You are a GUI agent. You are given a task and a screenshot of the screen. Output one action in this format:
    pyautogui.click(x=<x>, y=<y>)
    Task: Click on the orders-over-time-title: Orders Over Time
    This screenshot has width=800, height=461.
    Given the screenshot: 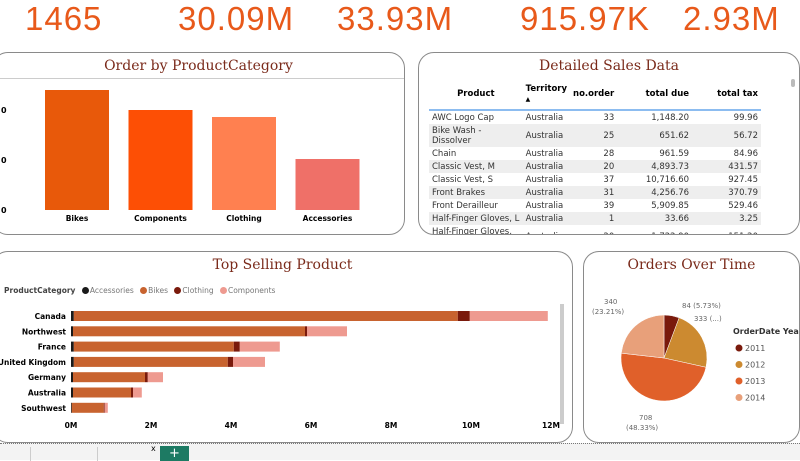 What is the action you would take?
    pyautogui.click(x=691, y=265)
    